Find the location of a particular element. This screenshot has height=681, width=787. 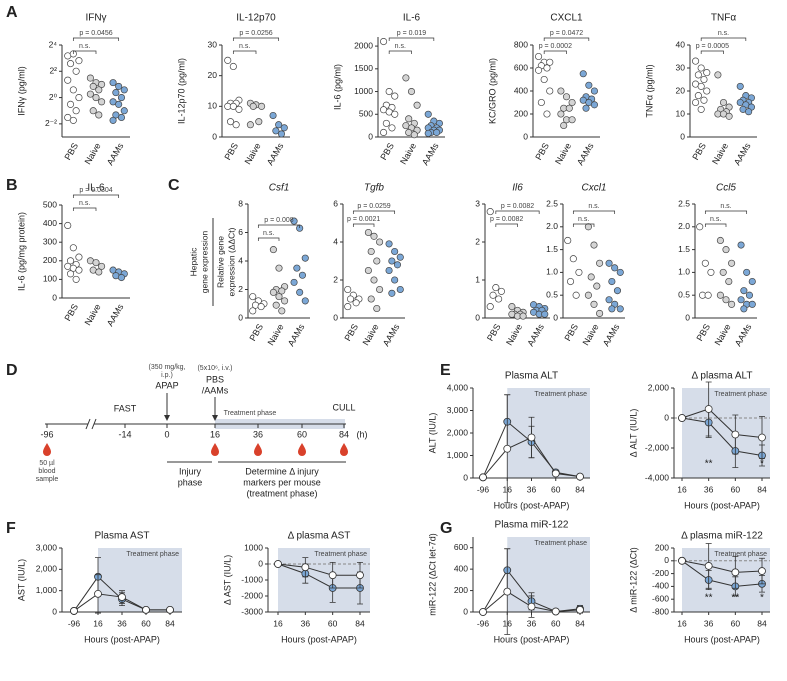

y-tick-label: -400 is located at coordinates (660, 586).